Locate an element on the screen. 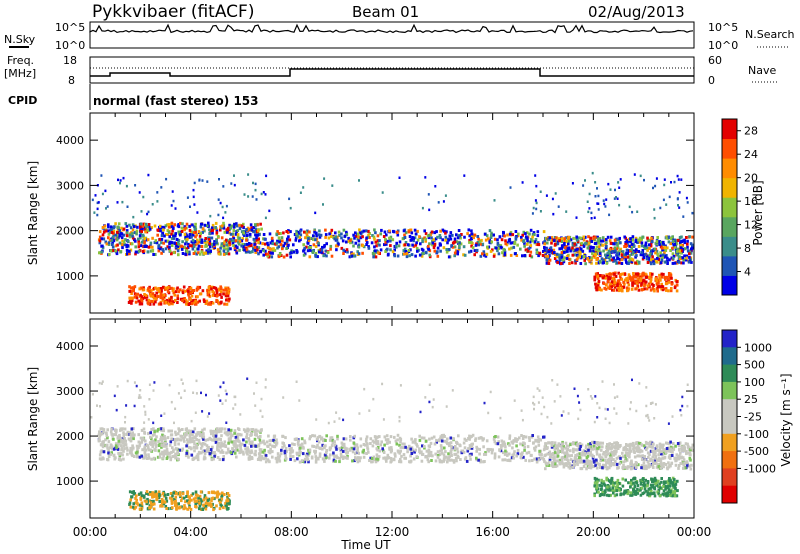 This screenshot has width=800, height=554. freq-strip: Freq. [MHz] 18 8 60 0 Nave is located at coordinates (391, 70).